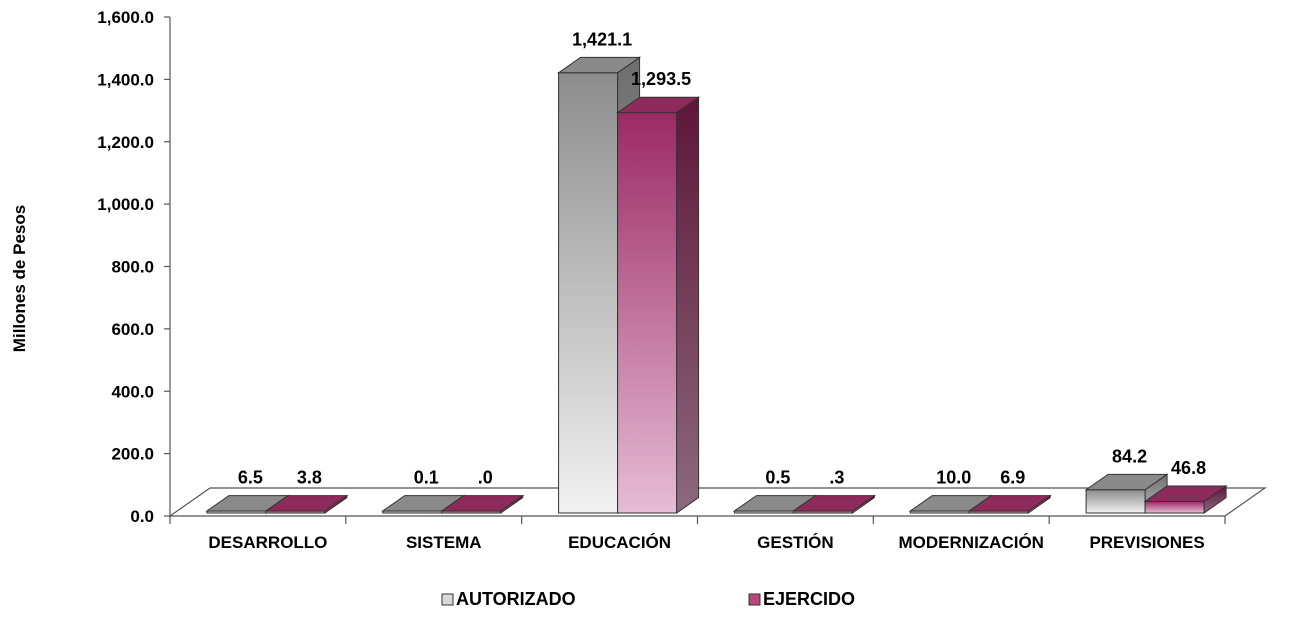  What do you see at coordinates (754, 599) in the screenshot?
I see `legend-swatch-ejercido` at bounding box center [754, 599].